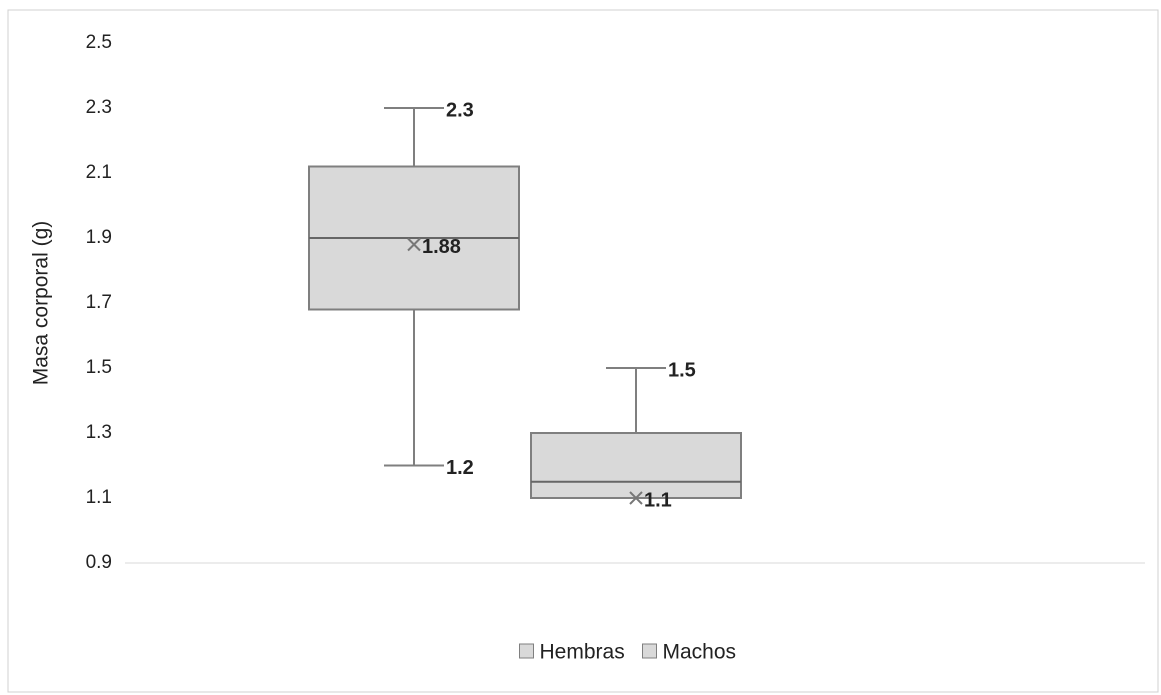 The width and height of the screenshot is (1161, 695). Describe the element at coordinates (99, 367) in the screenshot. I see `y-tick-label: 1.5` at that location.